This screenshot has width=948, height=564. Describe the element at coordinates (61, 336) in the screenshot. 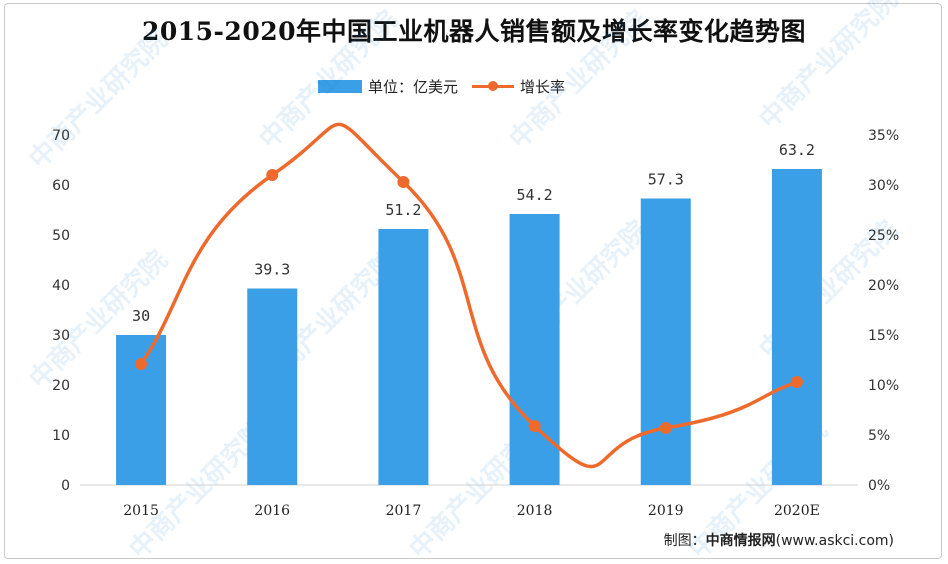

I see `y-left-tick-label: 30` at that location.